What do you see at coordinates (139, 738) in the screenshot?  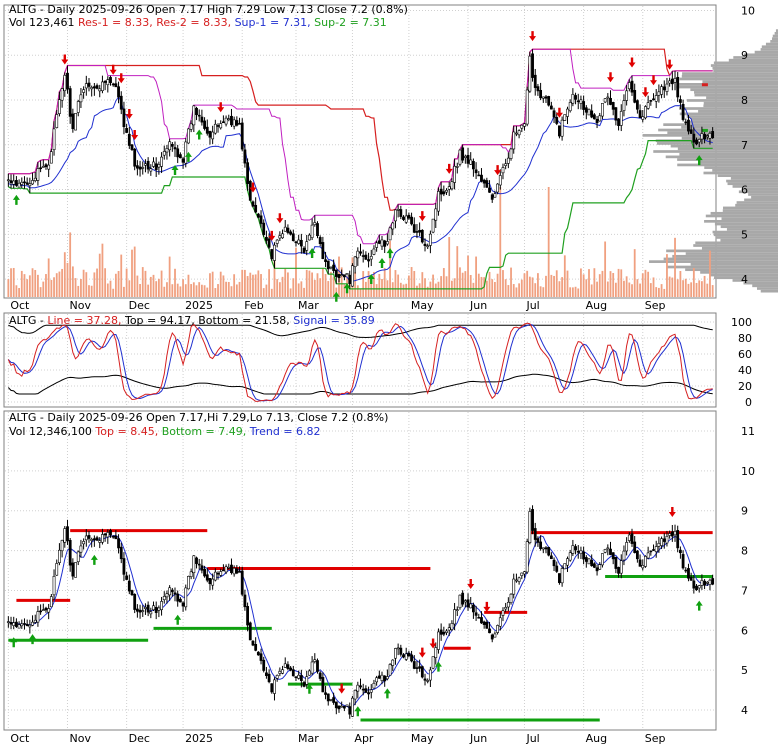 I see `trend-x-tick: Dec` at bounding box center [139, 738].